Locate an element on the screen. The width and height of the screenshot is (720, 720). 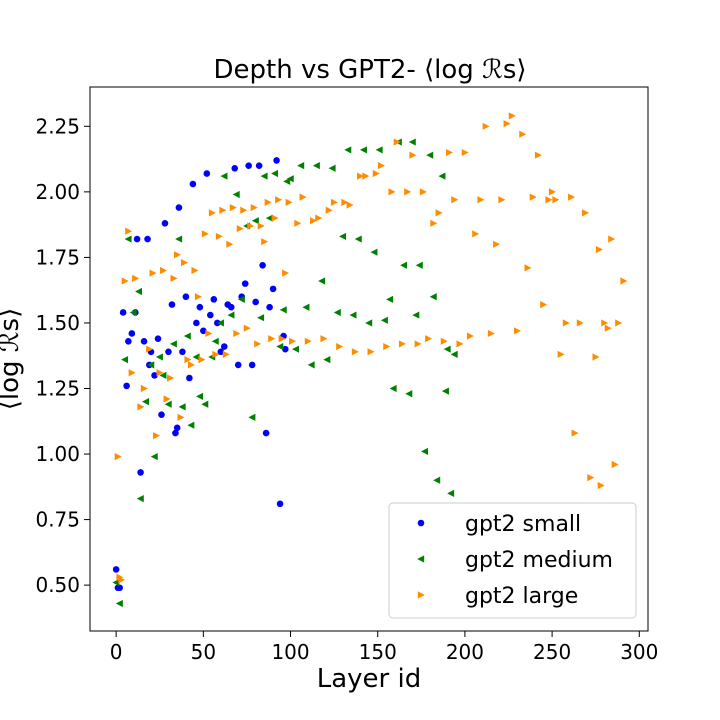
legend: gpt2 small gpt2 medium gpt2 large is located at coordinates (512, 560).